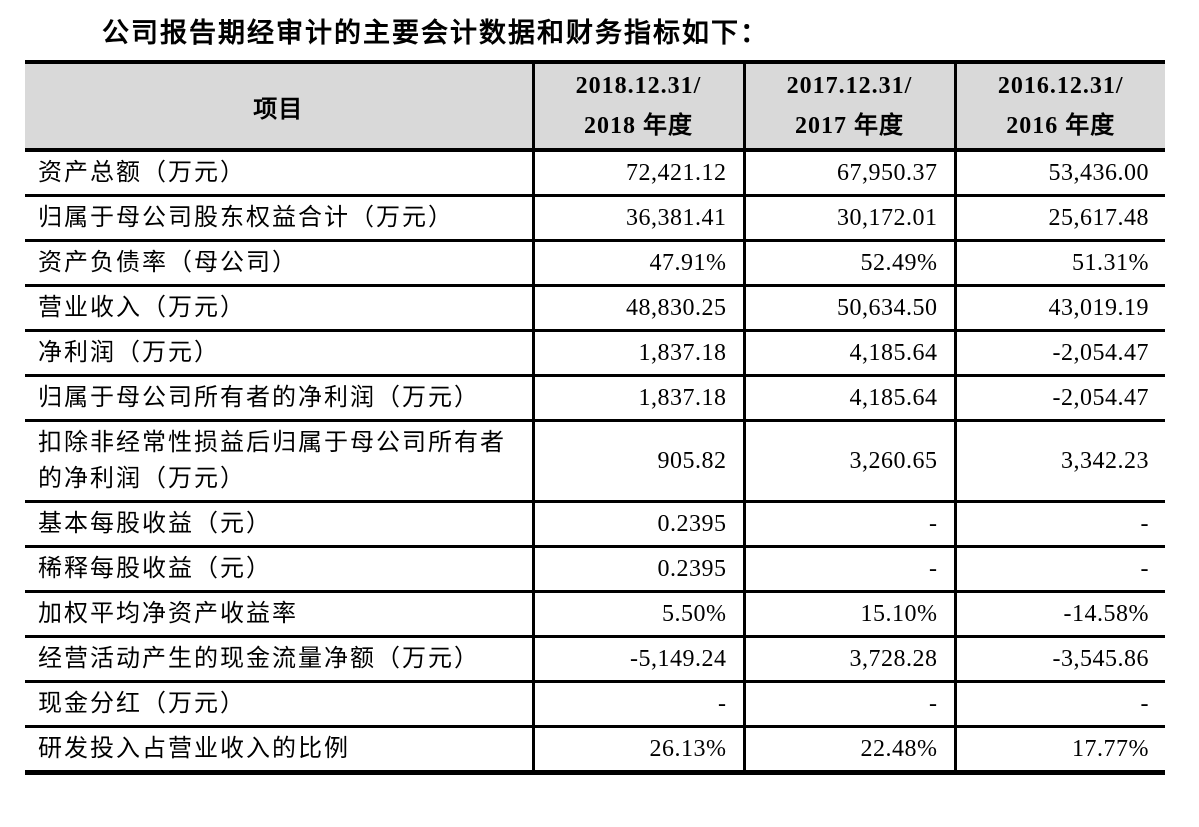 This screenshot has width=1199, height=827. What do you see at coordinates (848, 461) in the screenshot?
I see `row-value: 3,260.65` at bounding box center [848, 461].